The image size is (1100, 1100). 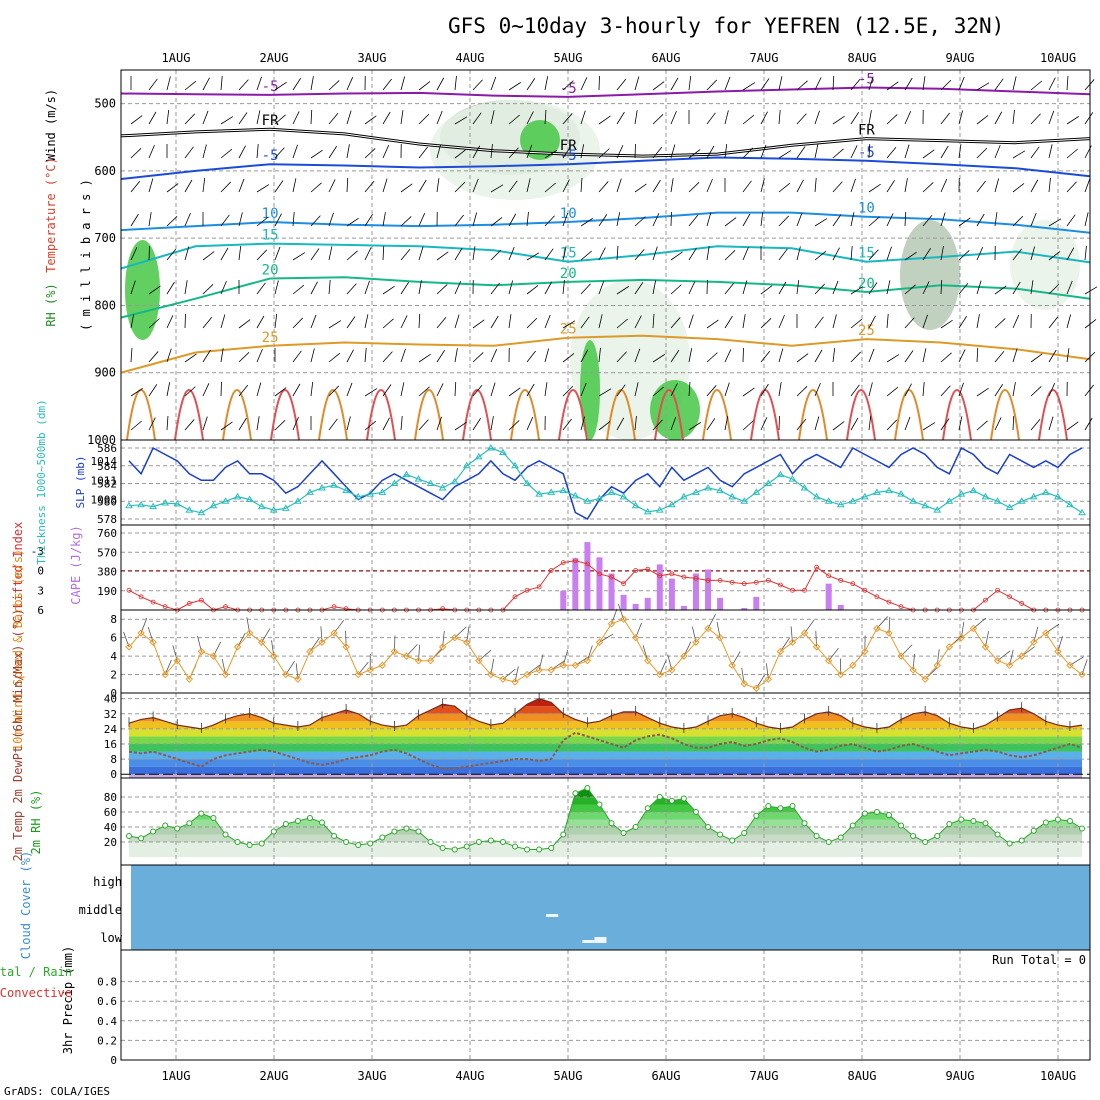 I want to click on p3-ylabel-left: Lifted Index, so click(x=18, y=565).